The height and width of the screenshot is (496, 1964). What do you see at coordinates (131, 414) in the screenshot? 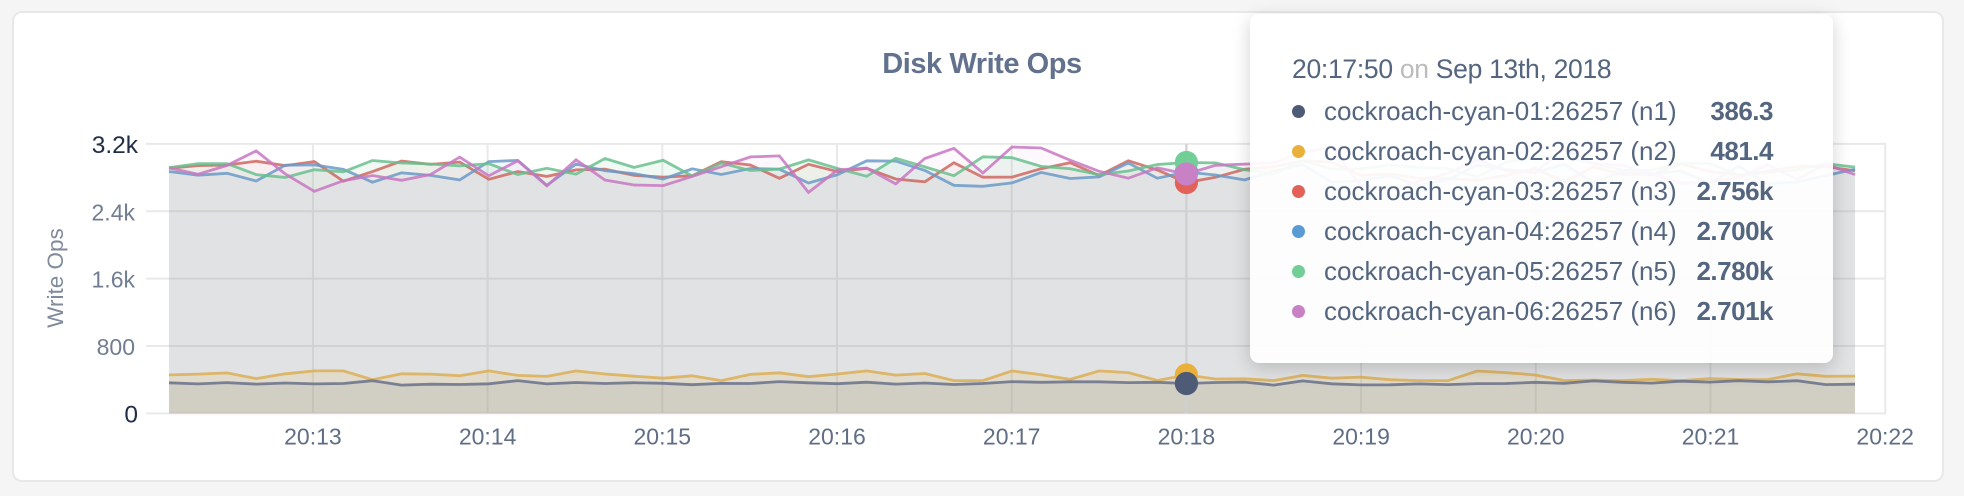
I see `svg-text: 0` at bounding box center [131, 414].